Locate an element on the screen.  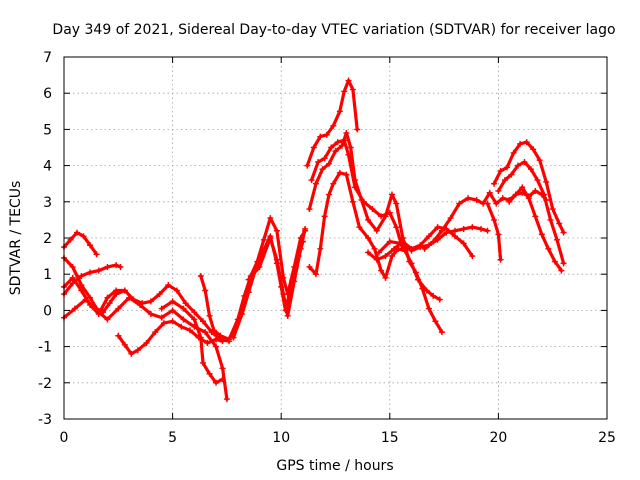
y-tick-label: 3 is located at coordinates (47, 203).